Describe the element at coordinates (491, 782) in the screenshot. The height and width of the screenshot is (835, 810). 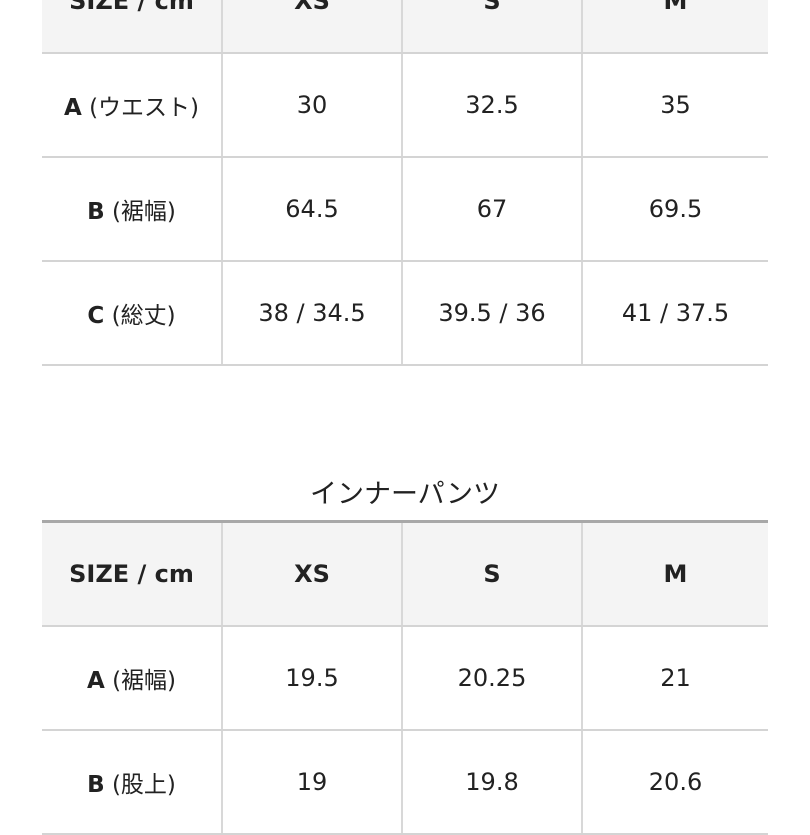
I see `table-cell: 19.8` at that location.